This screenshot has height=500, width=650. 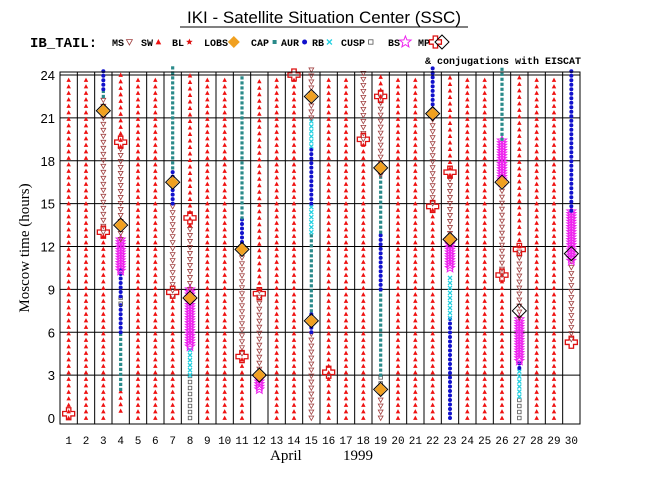 What do you see at coordinates (155, 442) in the screenshot?
I see `x-tick-label: 6` at bounding box center [155, 442].